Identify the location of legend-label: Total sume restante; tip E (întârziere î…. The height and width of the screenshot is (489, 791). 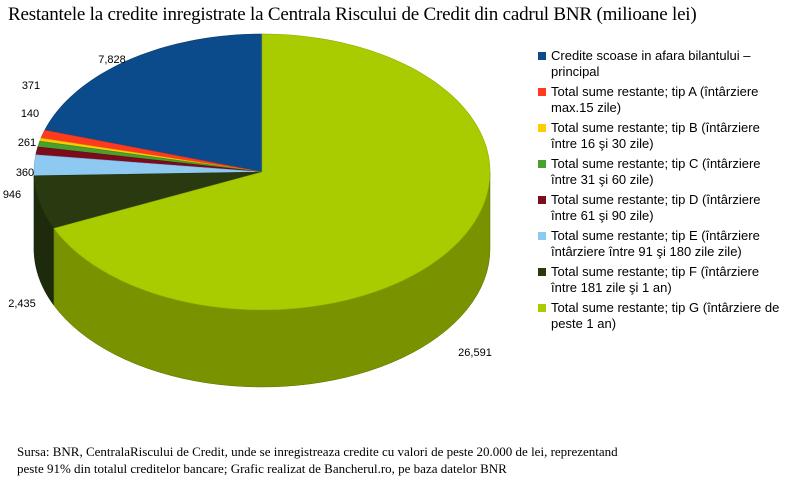
(655, 243).